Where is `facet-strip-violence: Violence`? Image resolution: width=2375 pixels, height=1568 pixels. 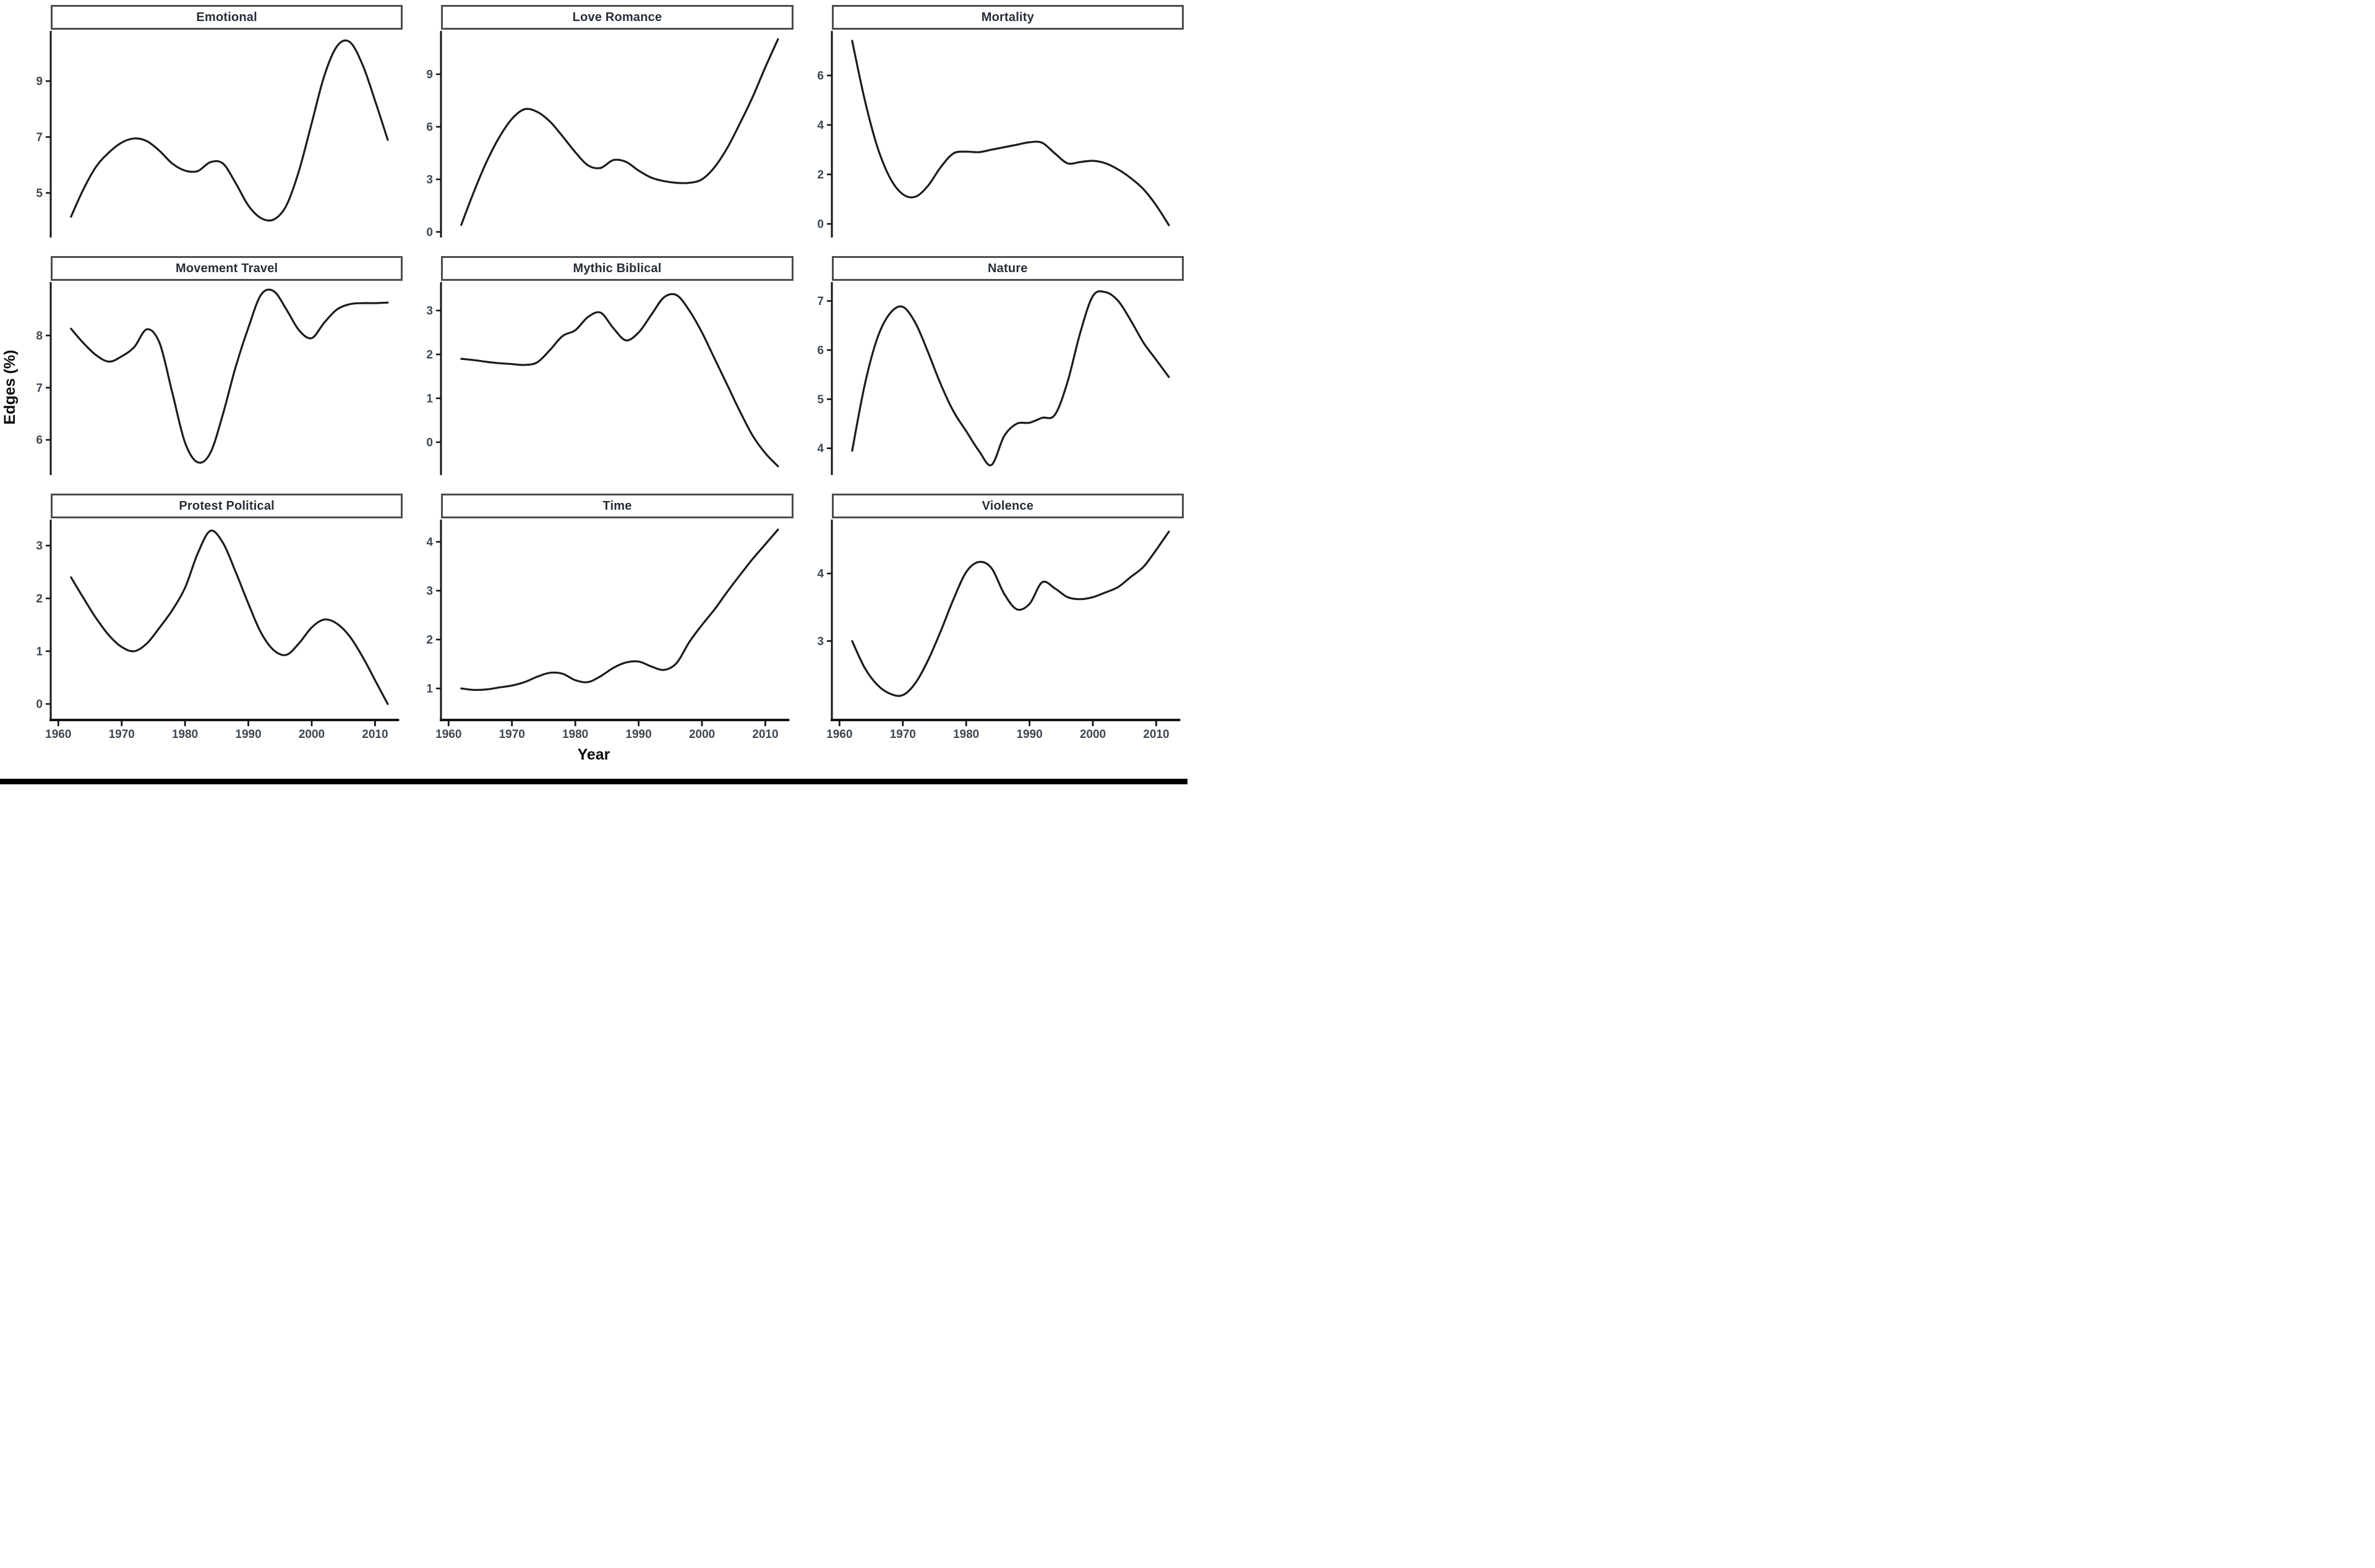
facet-strip-violence: Violence is located at coordinates (1008, 506).